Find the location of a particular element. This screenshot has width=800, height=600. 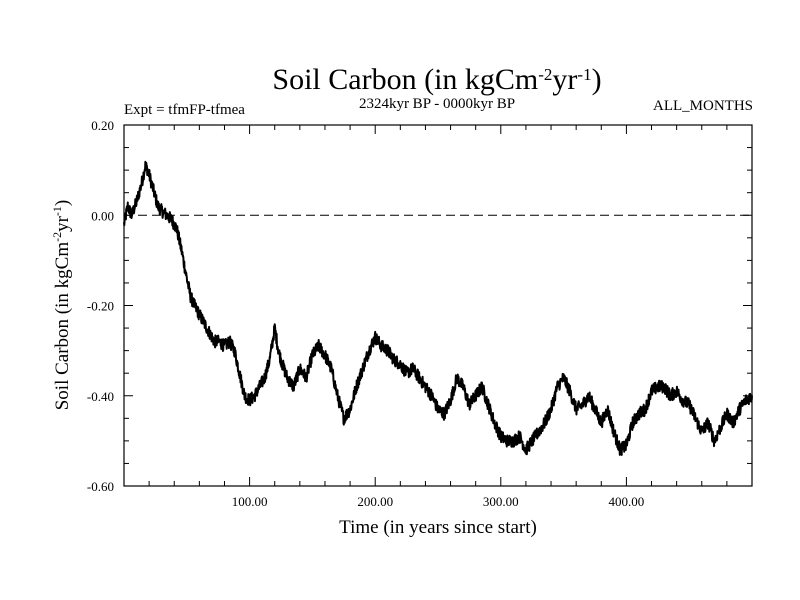

chart-title-sup2: -1 is located at coordinates (584, 74).